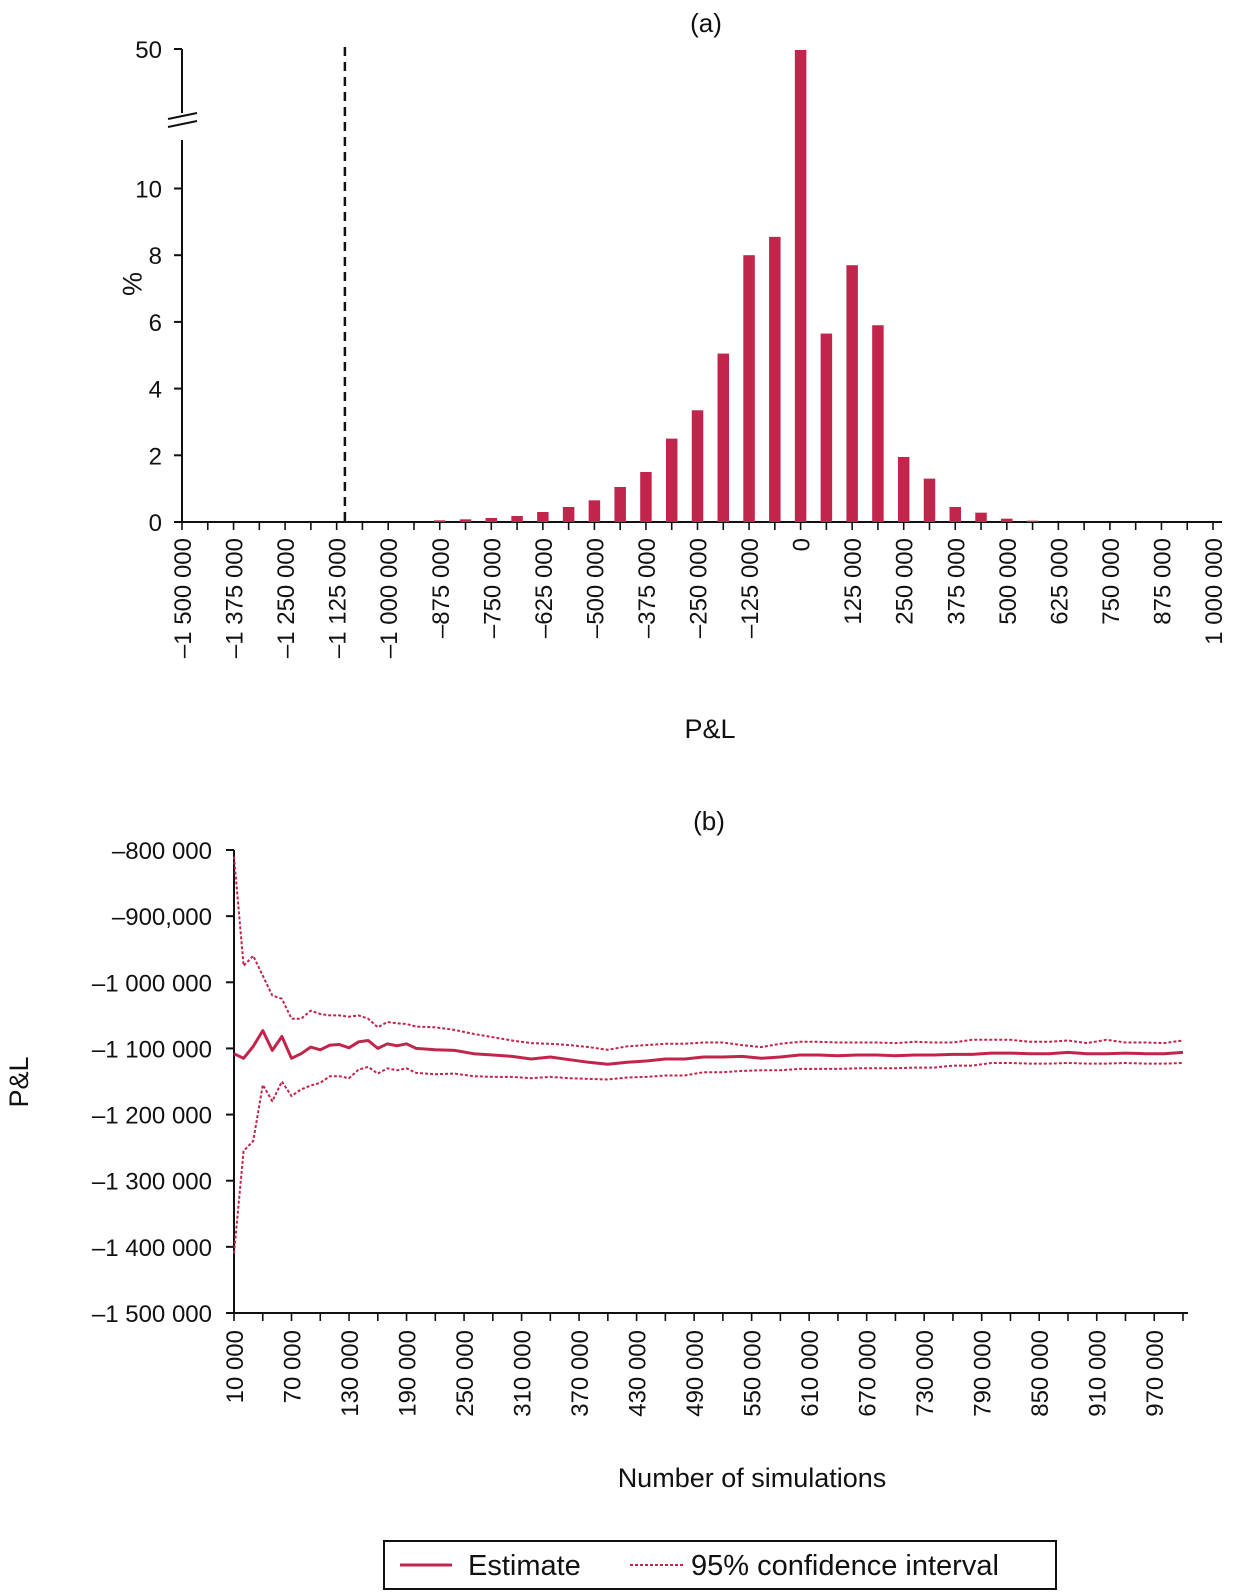  I want to click on x-tick-label: –1 000 000, so click(389, 598).